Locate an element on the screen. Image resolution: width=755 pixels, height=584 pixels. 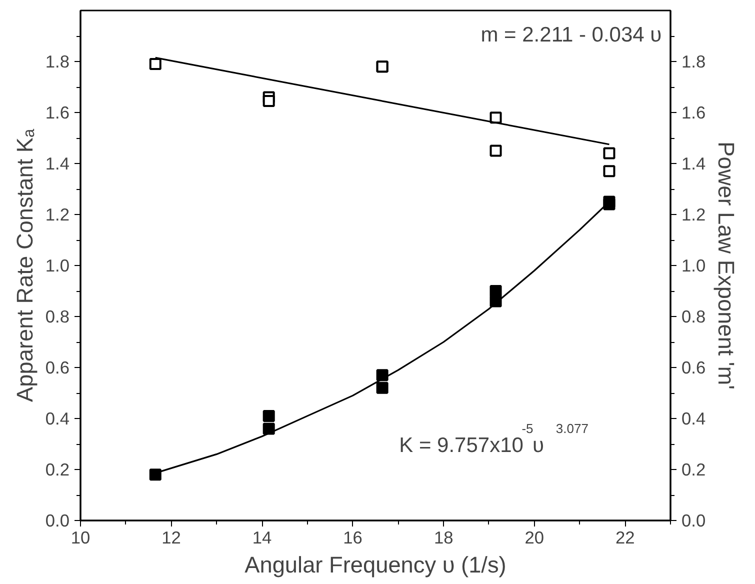
y-tick-label: 0.6 is located at coordinates (57, 368).